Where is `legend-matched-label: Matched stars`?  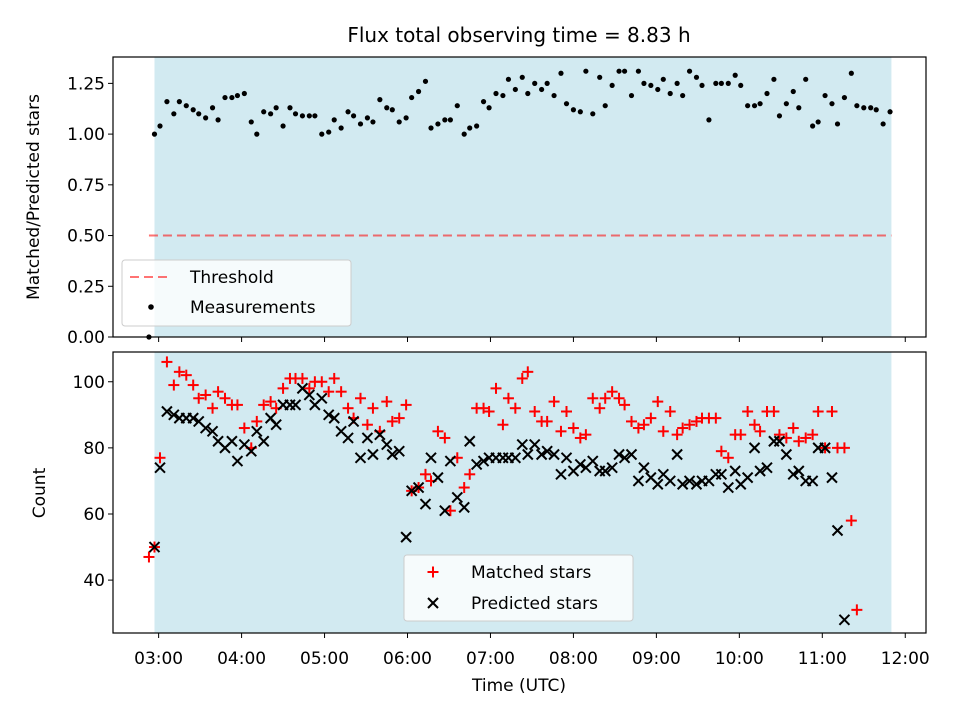 legend-matched-label: Matched stars is located at coordinates (531, 573).